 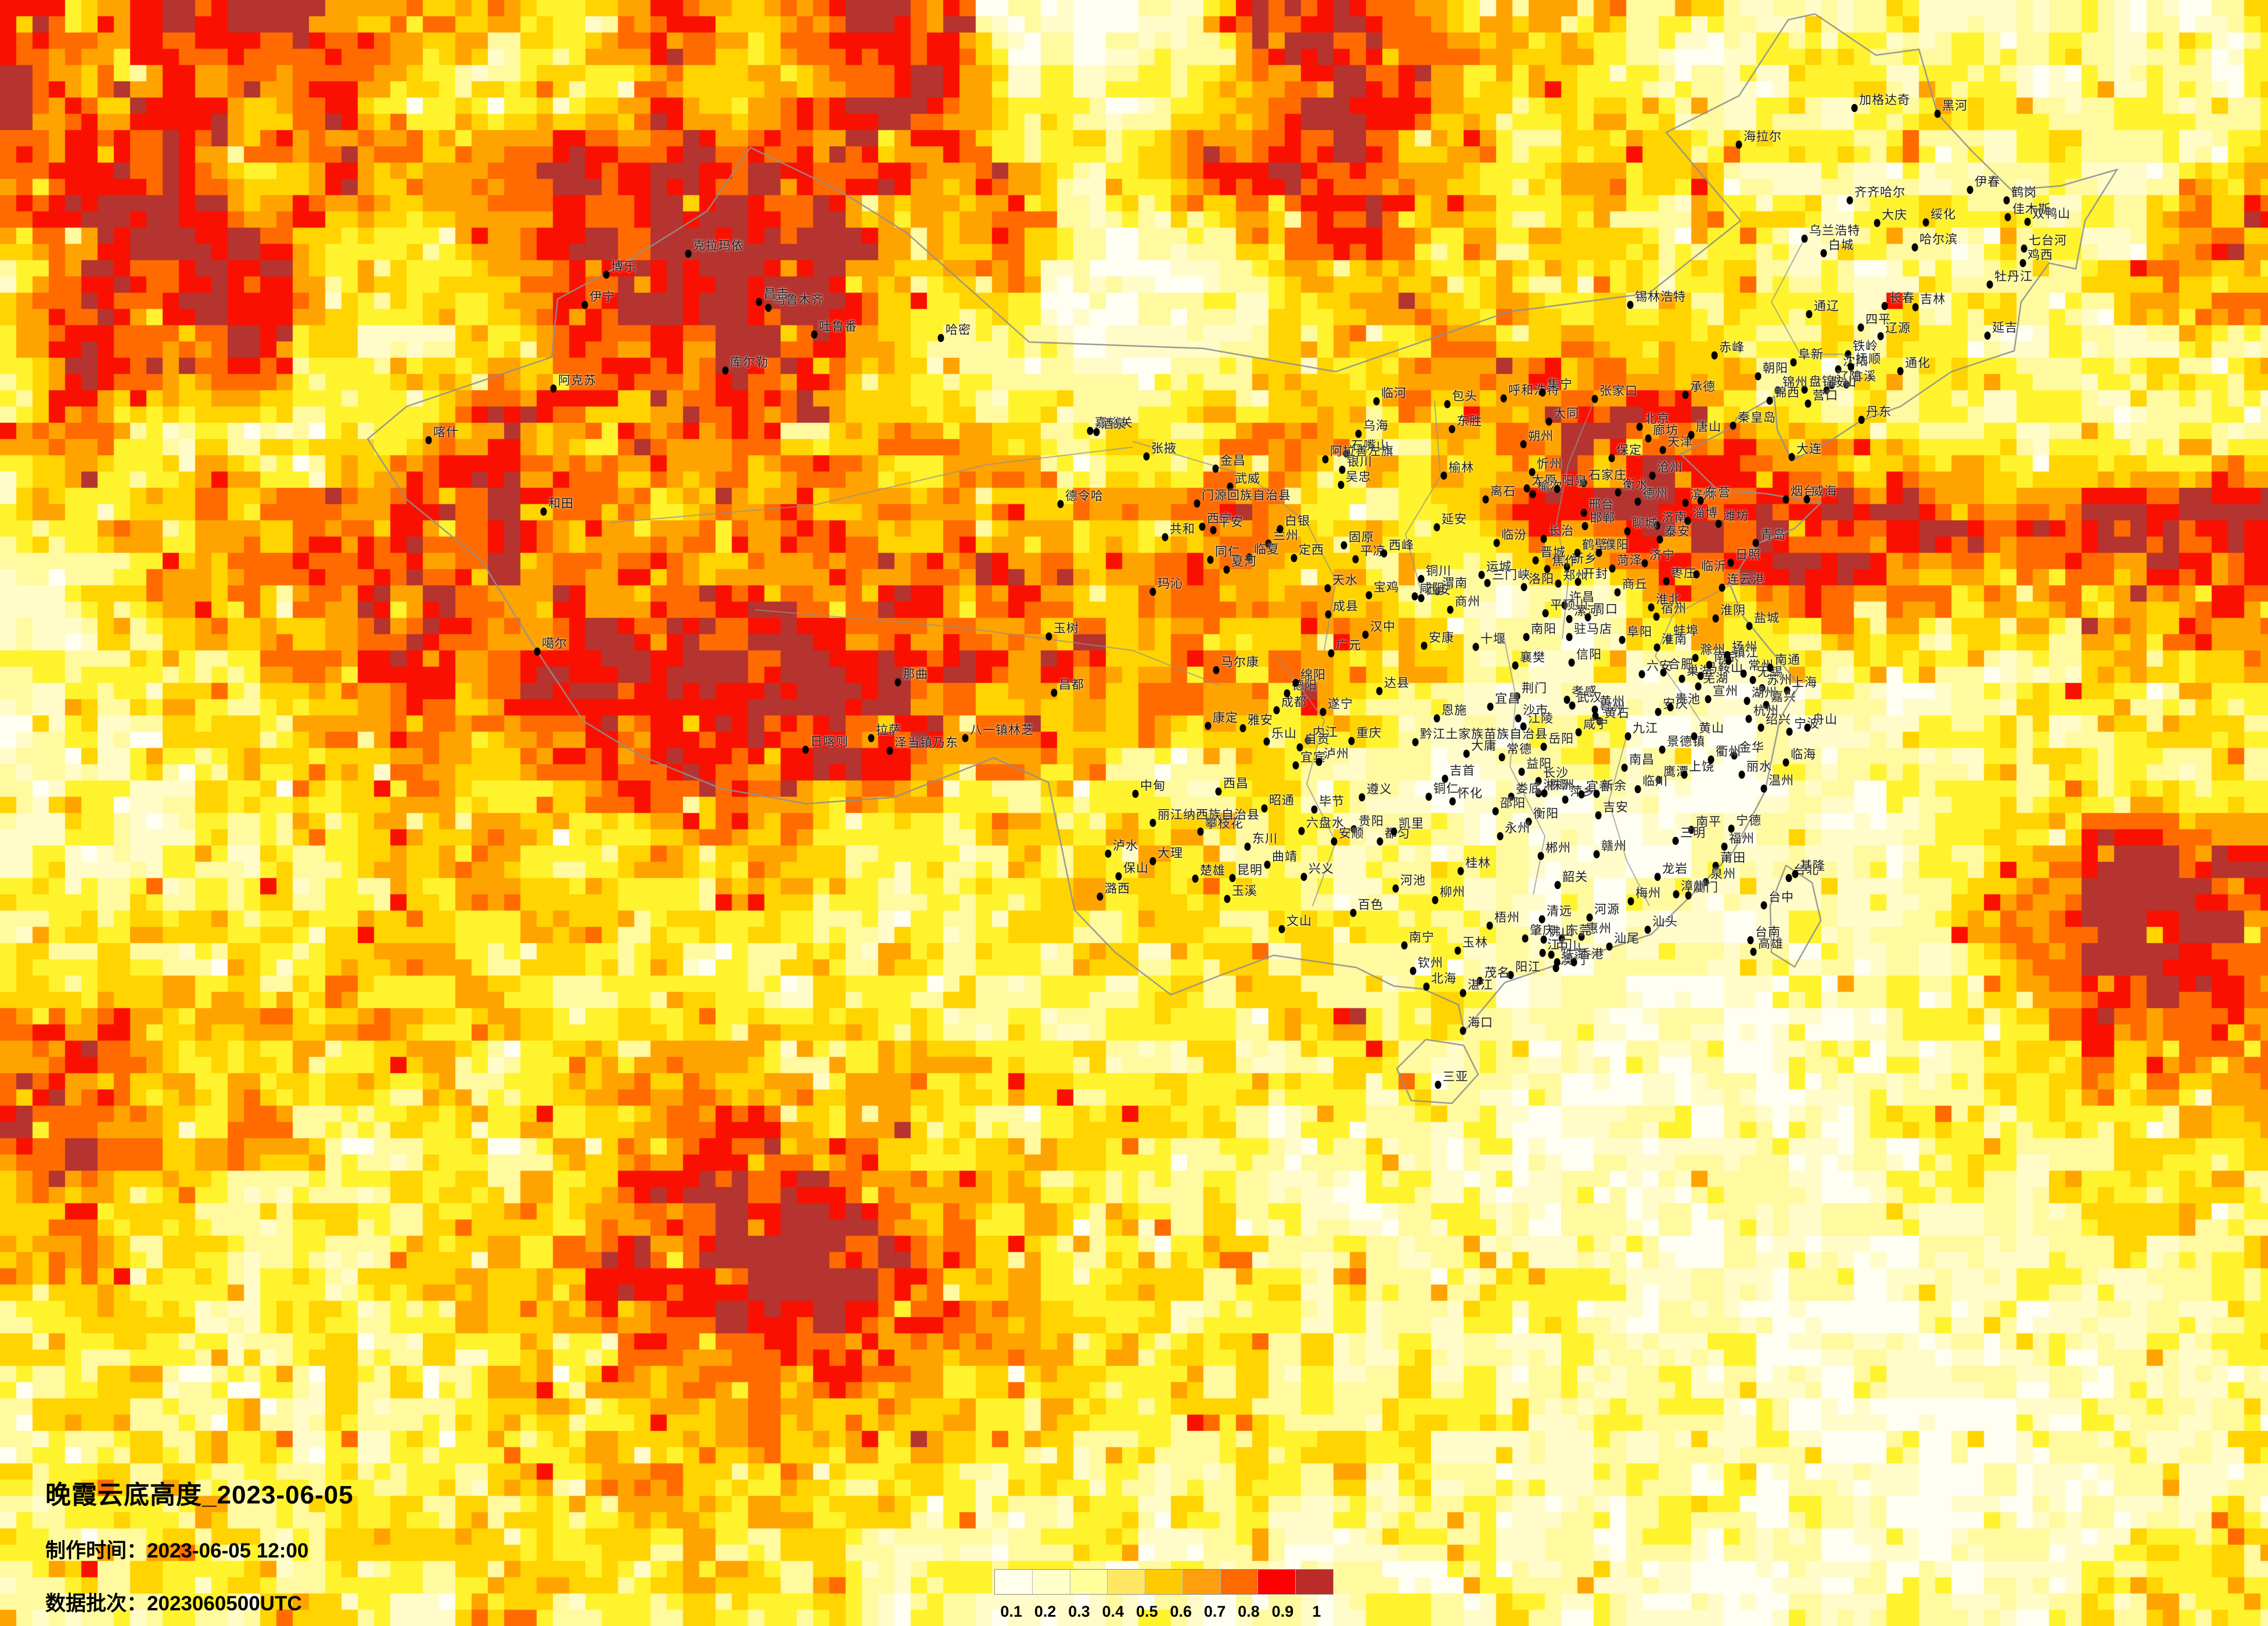 What do you see at coordinates (1011, 1612) in the screenshot?
I see `legend-label: 0.1` at bounding box center [1011, 1612].